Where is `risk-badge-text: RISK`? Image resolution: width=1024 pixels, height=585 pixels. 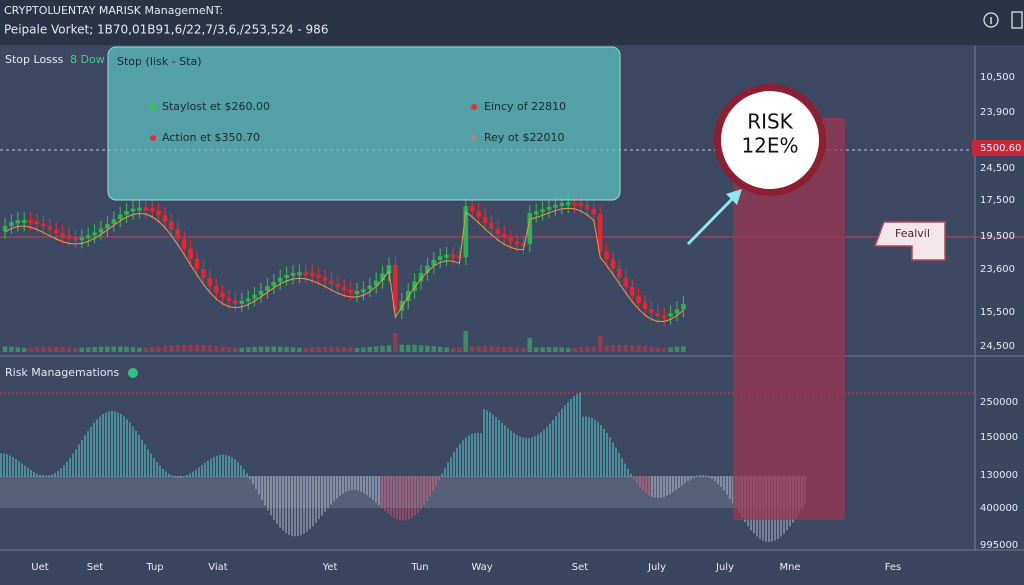 risk-badge-text: RISK is located at coordinates (770, 122).